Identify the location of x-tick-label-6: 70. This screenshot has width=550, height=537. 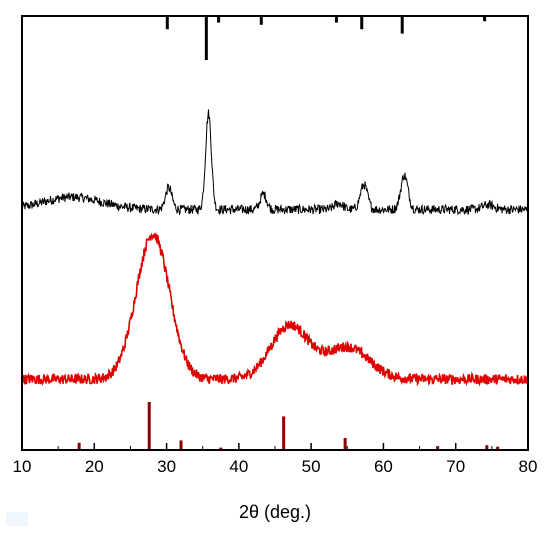
(455, 466).